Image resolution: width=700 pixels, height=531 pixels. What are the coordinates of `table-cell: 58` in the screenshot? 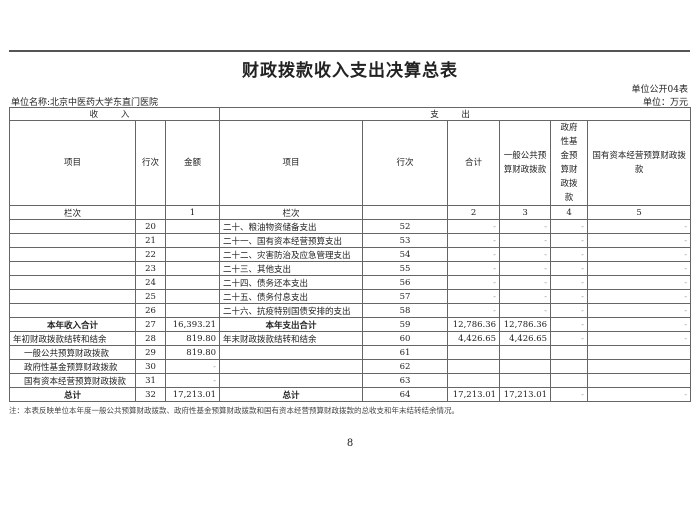 It's located at (405, 310).